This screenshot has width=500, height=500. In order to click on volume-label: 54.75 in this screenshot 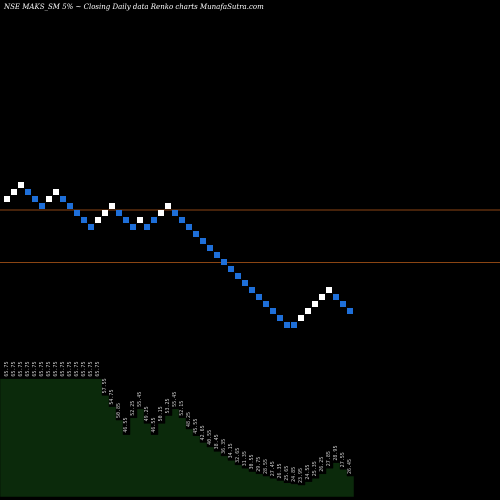, I will do `click(112, 397)`.